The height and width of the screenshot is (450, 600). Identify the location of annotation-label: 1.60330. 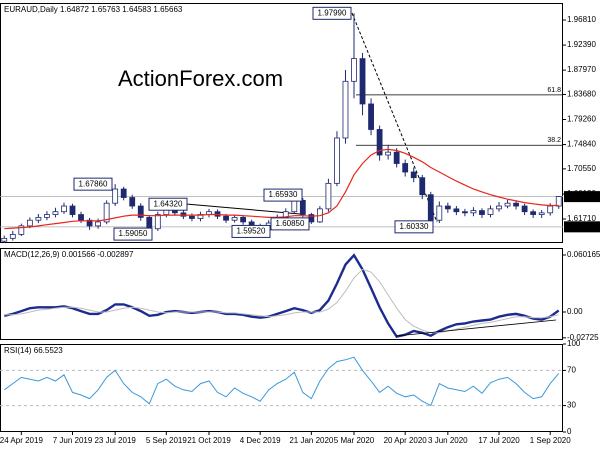
(414, 226).